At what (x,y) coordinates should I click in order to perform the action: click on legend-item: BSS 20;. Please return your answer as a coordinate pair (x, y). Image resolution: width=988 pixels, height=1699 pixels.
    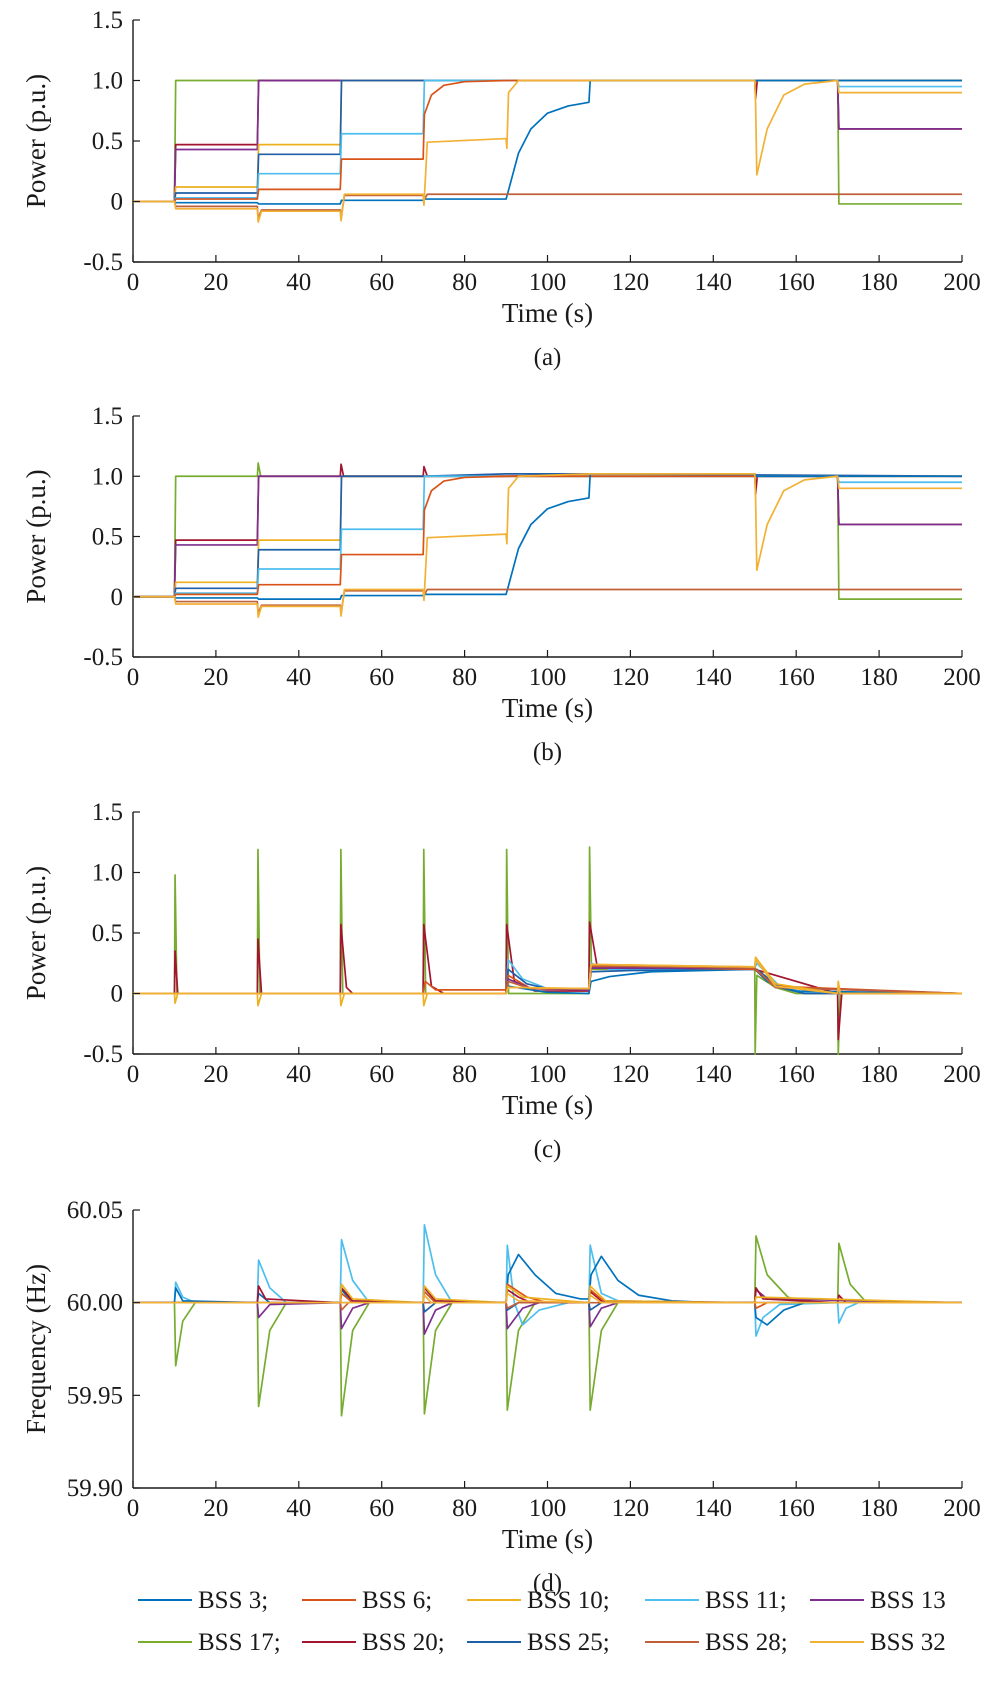
    Looking at the image, I should click on (373, 1642).